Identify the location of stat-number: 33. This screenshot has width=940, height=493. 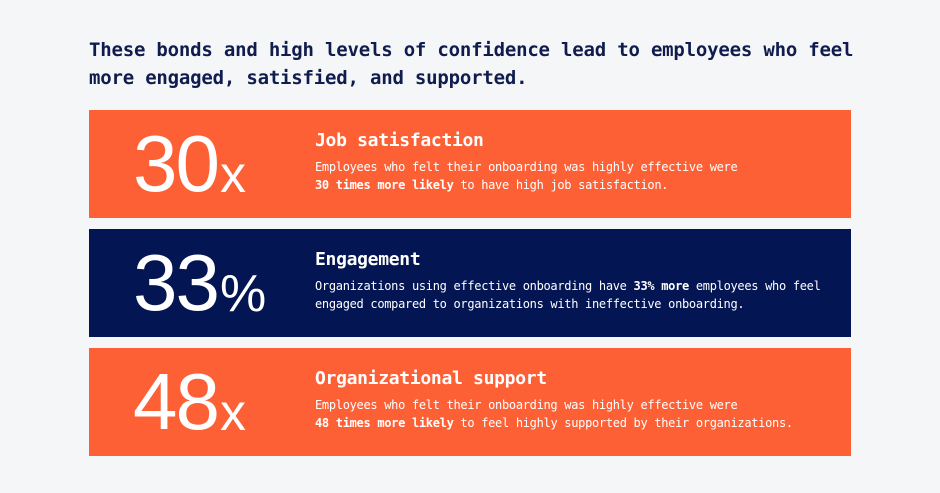
(176, 282).